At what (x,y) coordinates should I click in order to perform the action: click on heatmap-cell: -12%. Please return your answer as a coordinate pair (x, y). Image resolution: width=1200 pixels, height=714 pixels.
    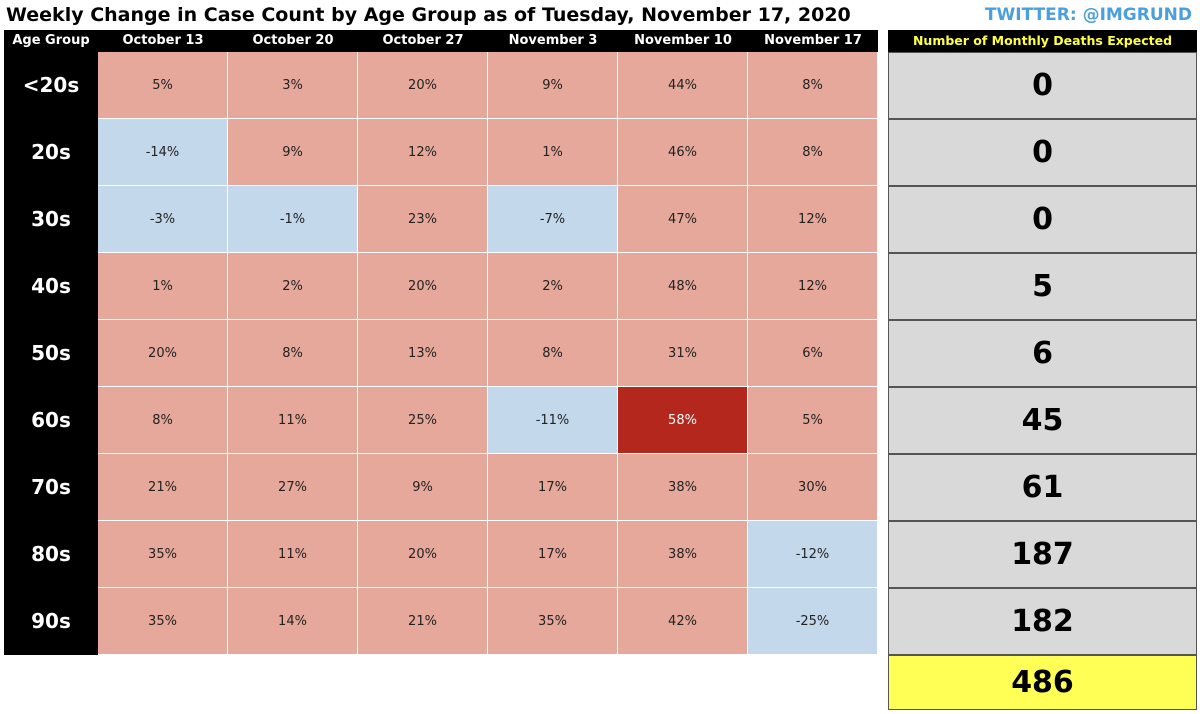
    Looking at the image, I should click on (813, 554).